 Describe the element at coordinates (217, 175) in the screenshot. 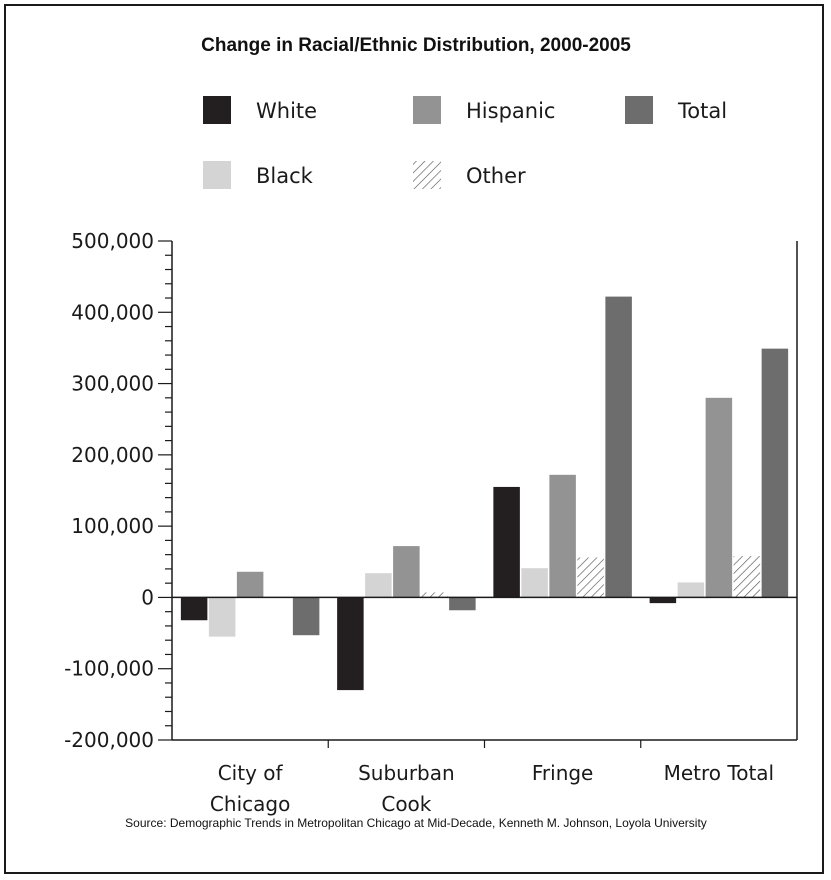

I see `legend-swatch-black` at that location.